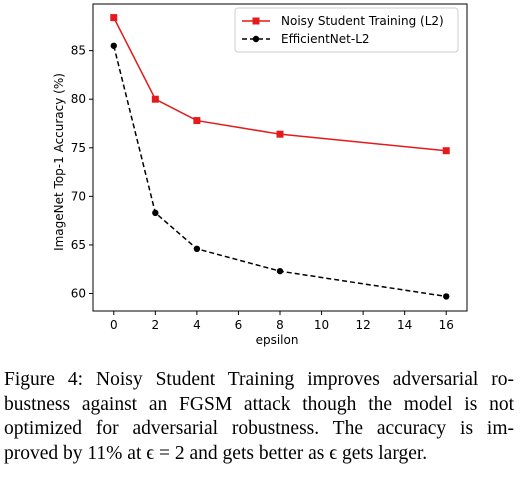 The height and width of the screenshot is (486, 523). I want to click on x-tick-label: 12, so click(362, 325).